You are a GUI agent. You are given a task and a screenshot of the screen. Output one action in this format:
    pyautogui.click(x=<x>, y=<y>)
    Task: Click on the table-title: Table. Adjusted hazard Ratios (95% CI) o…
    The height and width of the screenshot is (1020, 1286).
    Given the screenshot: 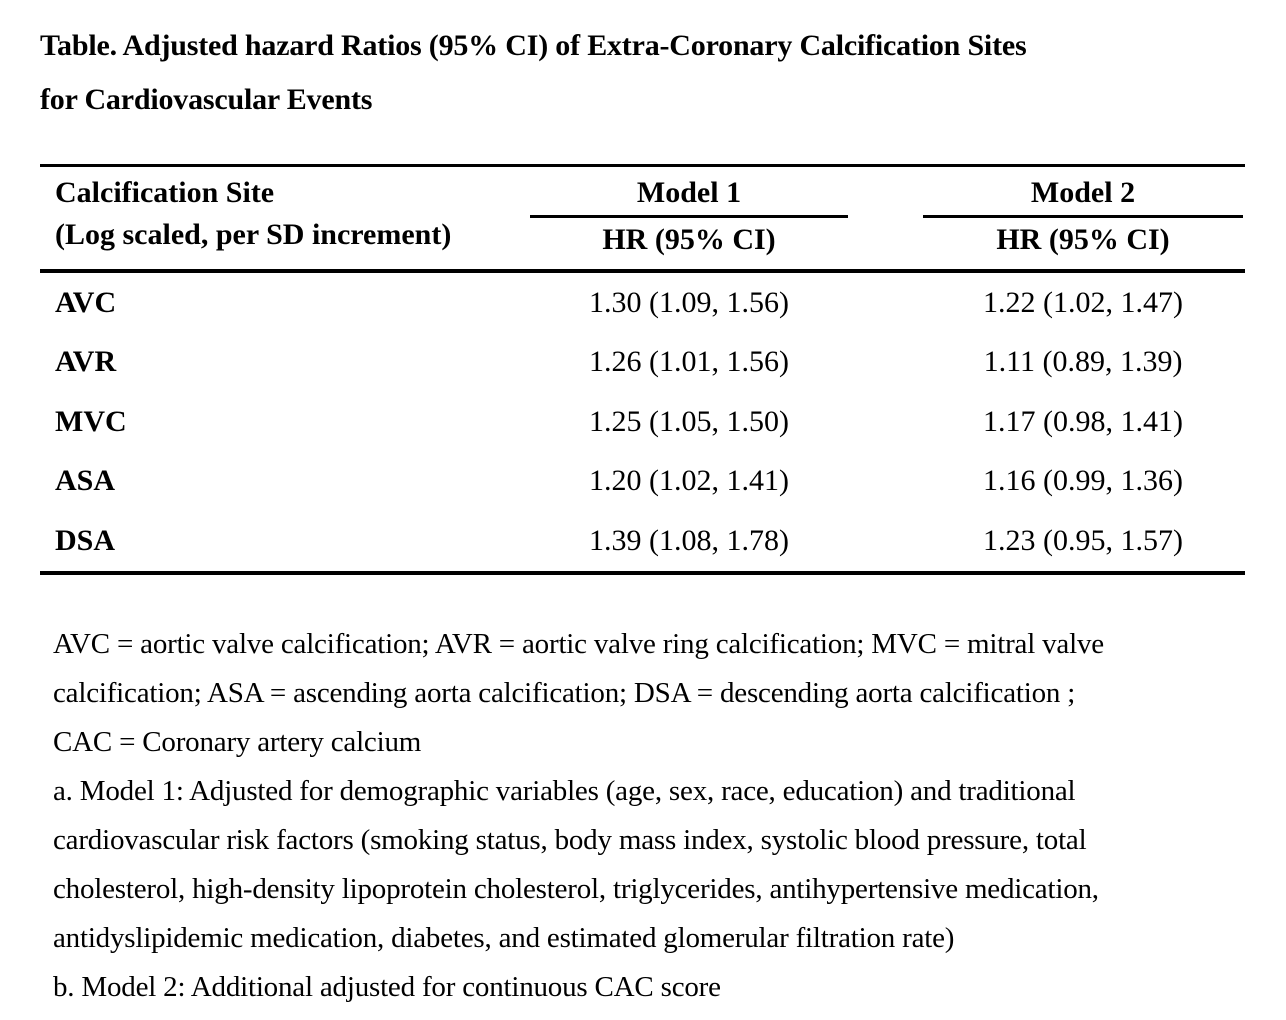 What is the action you would take?
    pyautogui.click(x=533, y=73)
    